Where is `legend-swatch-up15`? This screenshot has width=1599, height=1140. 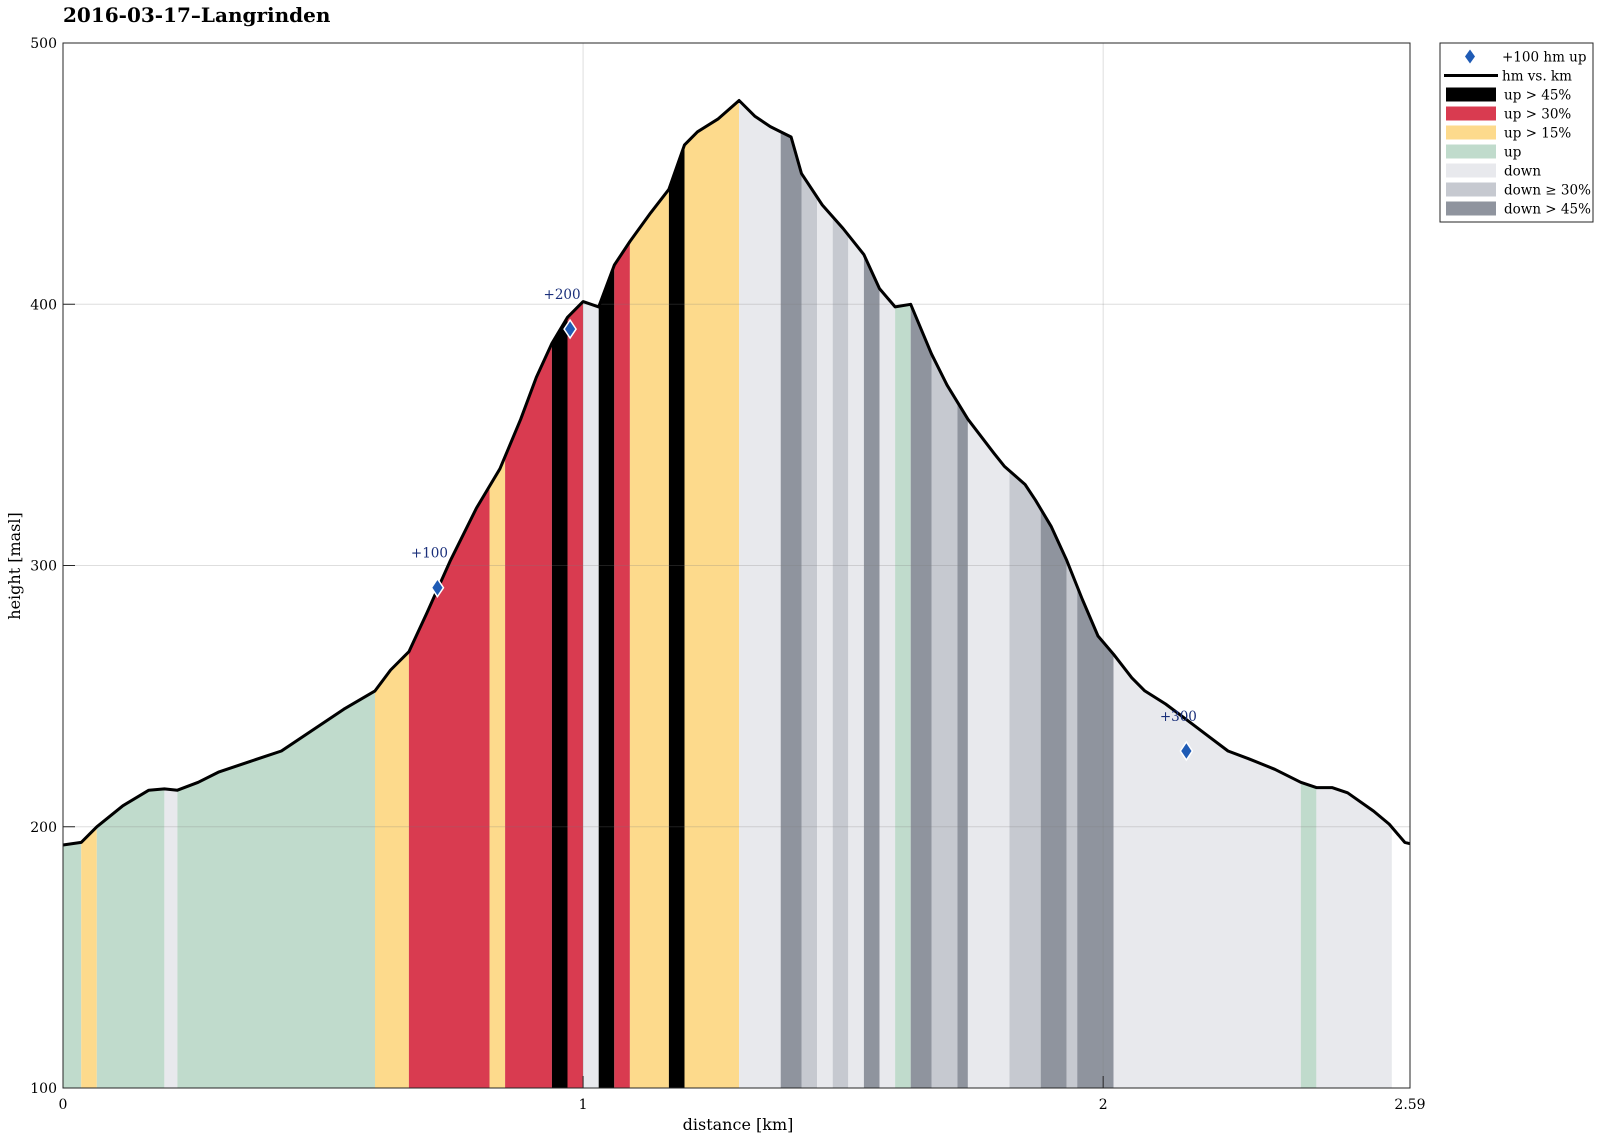
legend-swatch-up15 is located at coordinates (1471, 132).